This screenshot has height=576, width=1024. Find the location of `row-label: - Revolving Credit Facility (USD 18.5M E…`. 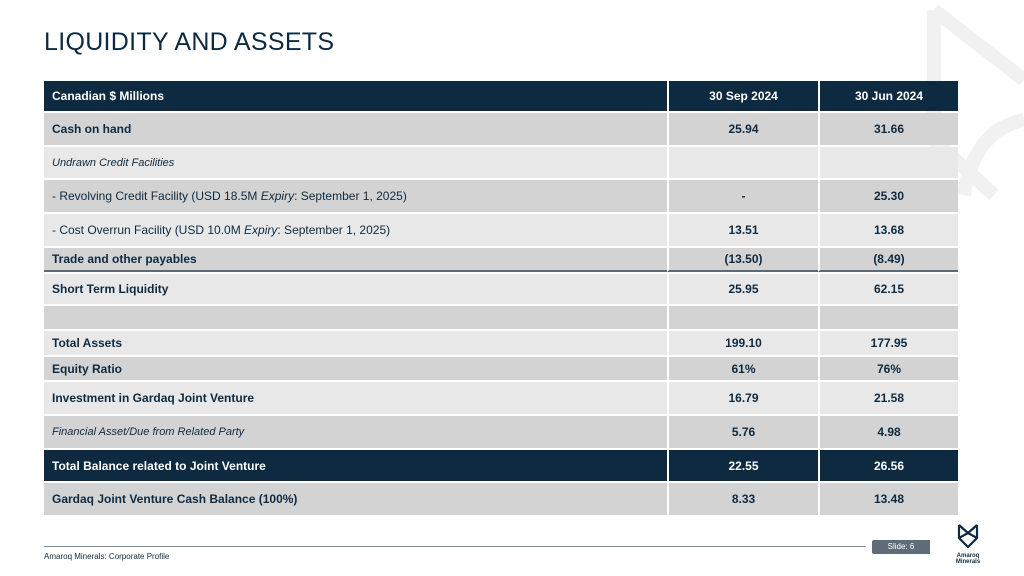

row-label: - Revolving Credit Facility (USD 18.5M E… is located at coordinates (355, 196).